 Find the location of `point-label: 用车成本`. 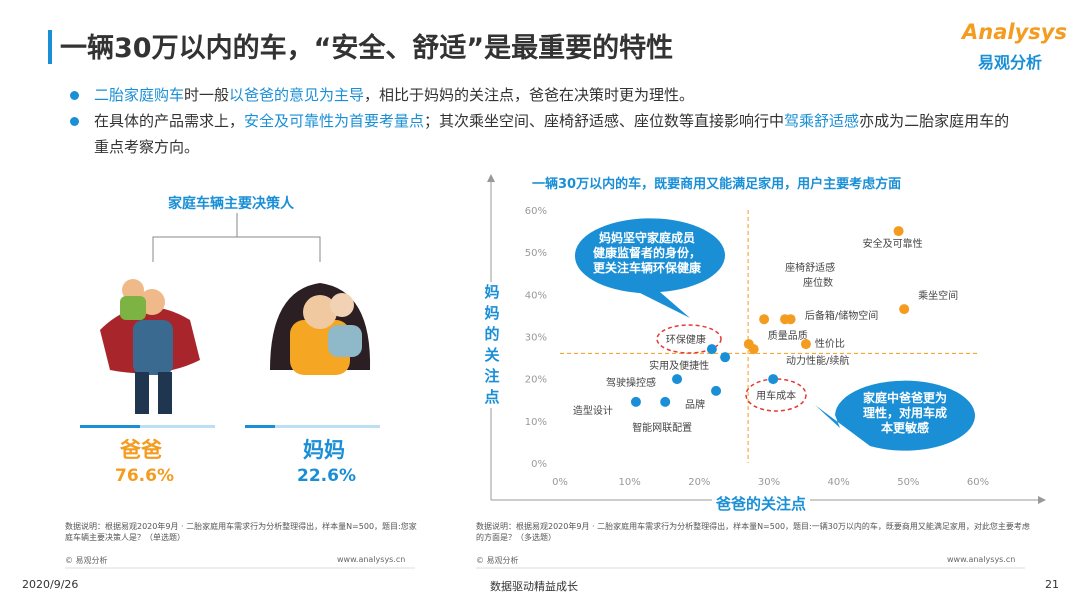

point-label: 用车成本 is located at coordinates (776, 395).